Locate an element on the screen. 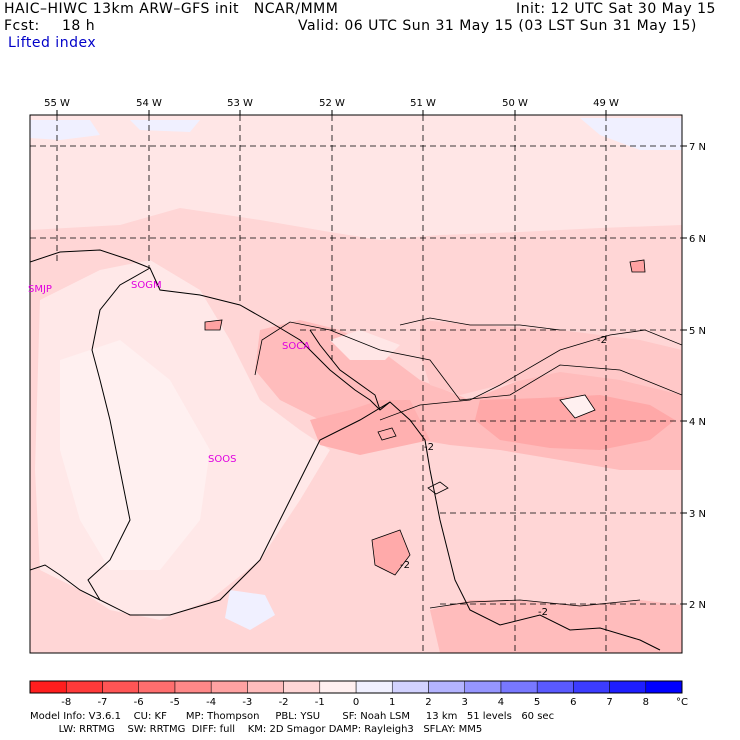  lat-label: 4 N is located at coordinates (697, 422).